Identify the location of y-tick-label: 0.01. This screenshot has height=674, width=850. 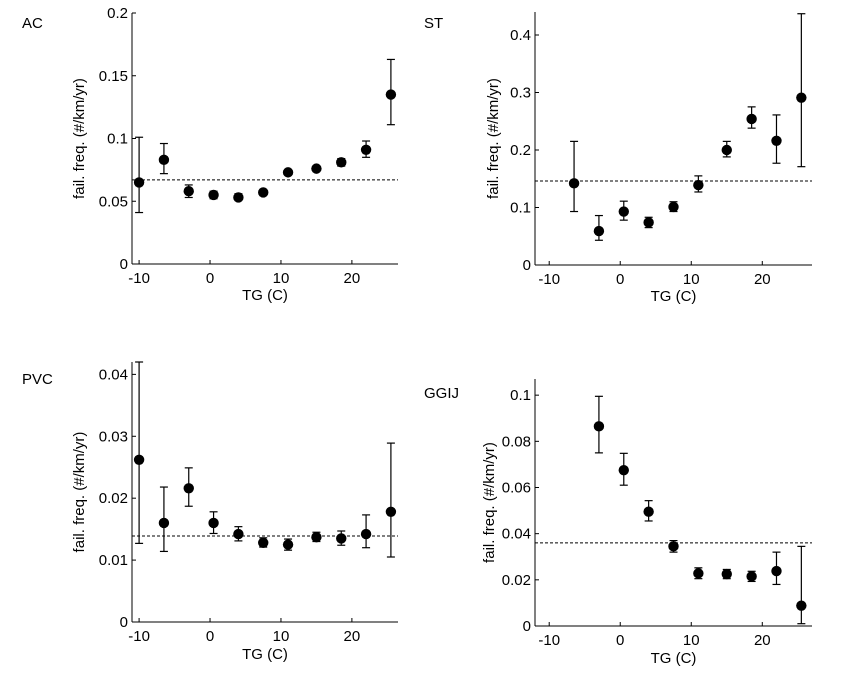
(113, 560).